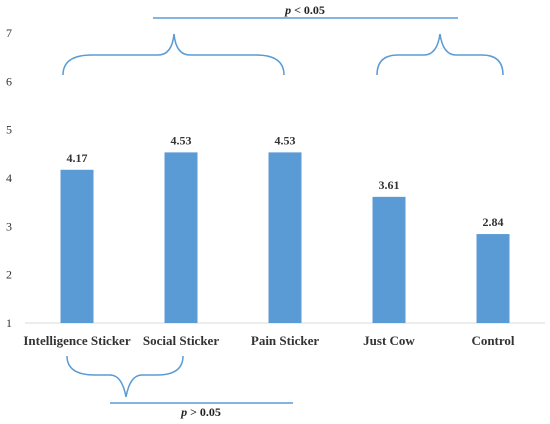 The width and height of the screenshot is (550, 424). I want to click on y-tick-label: 4, so click(9, 178).